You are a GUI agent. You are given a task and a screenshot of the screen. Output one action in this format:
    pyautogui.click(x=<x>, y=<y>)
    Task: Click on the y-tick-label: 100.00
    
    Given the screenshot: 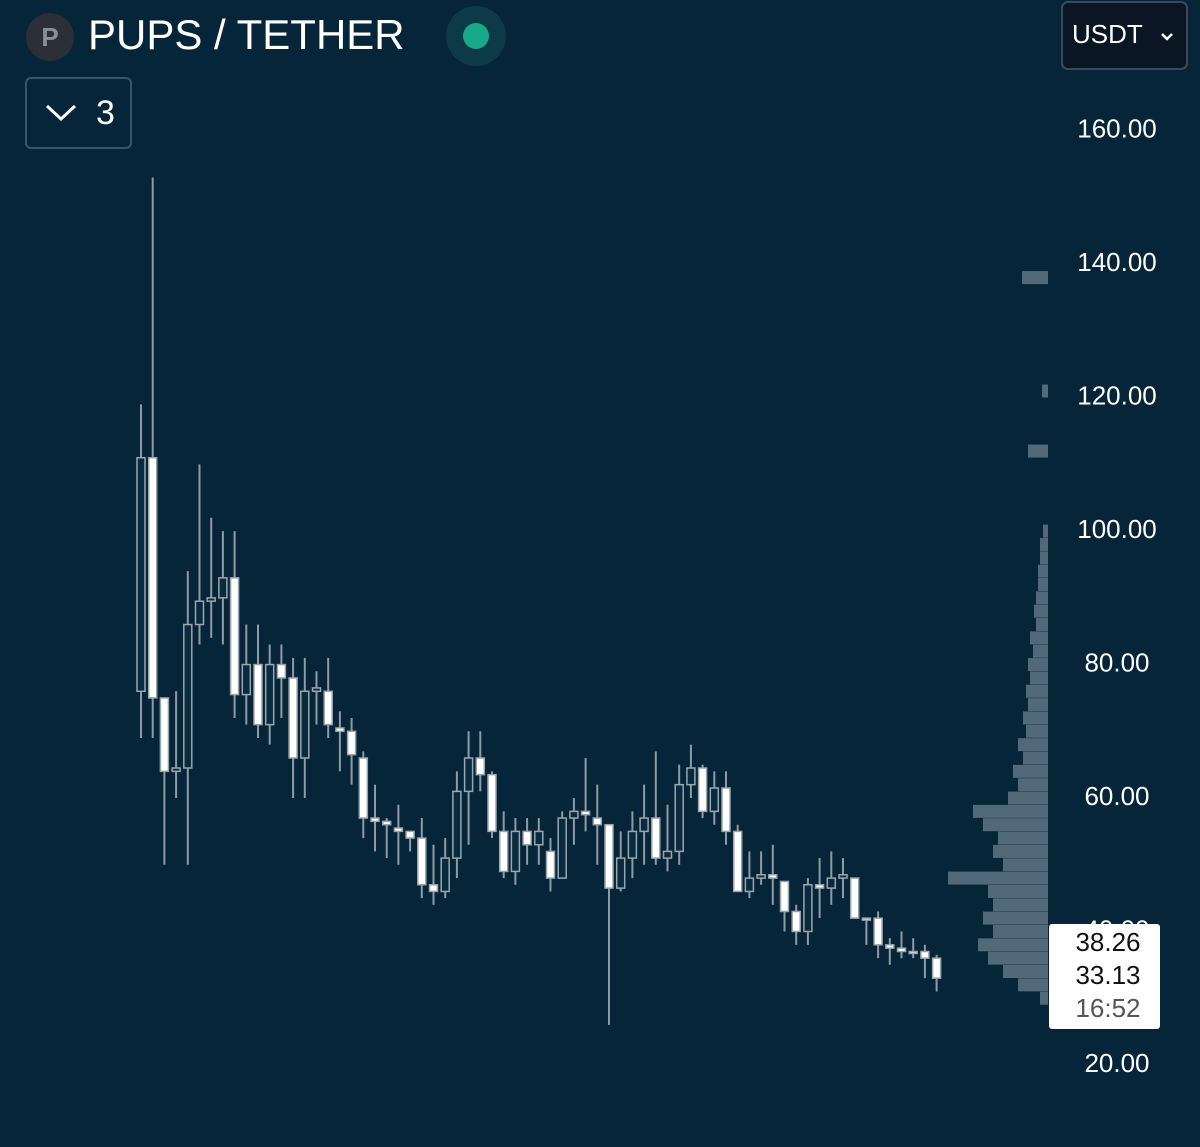 What is the action you would take?
    pyautogui.click(x=1117, y=529)
    